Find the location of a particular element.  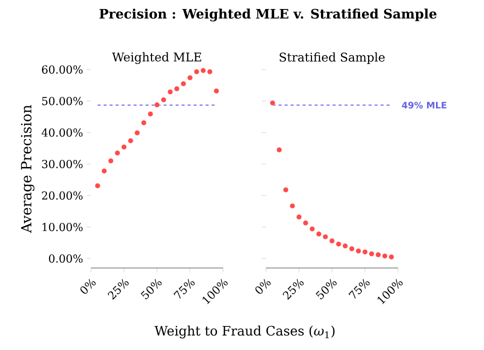

y-tick-label: 10.00% is located at coordinates (62, 227).